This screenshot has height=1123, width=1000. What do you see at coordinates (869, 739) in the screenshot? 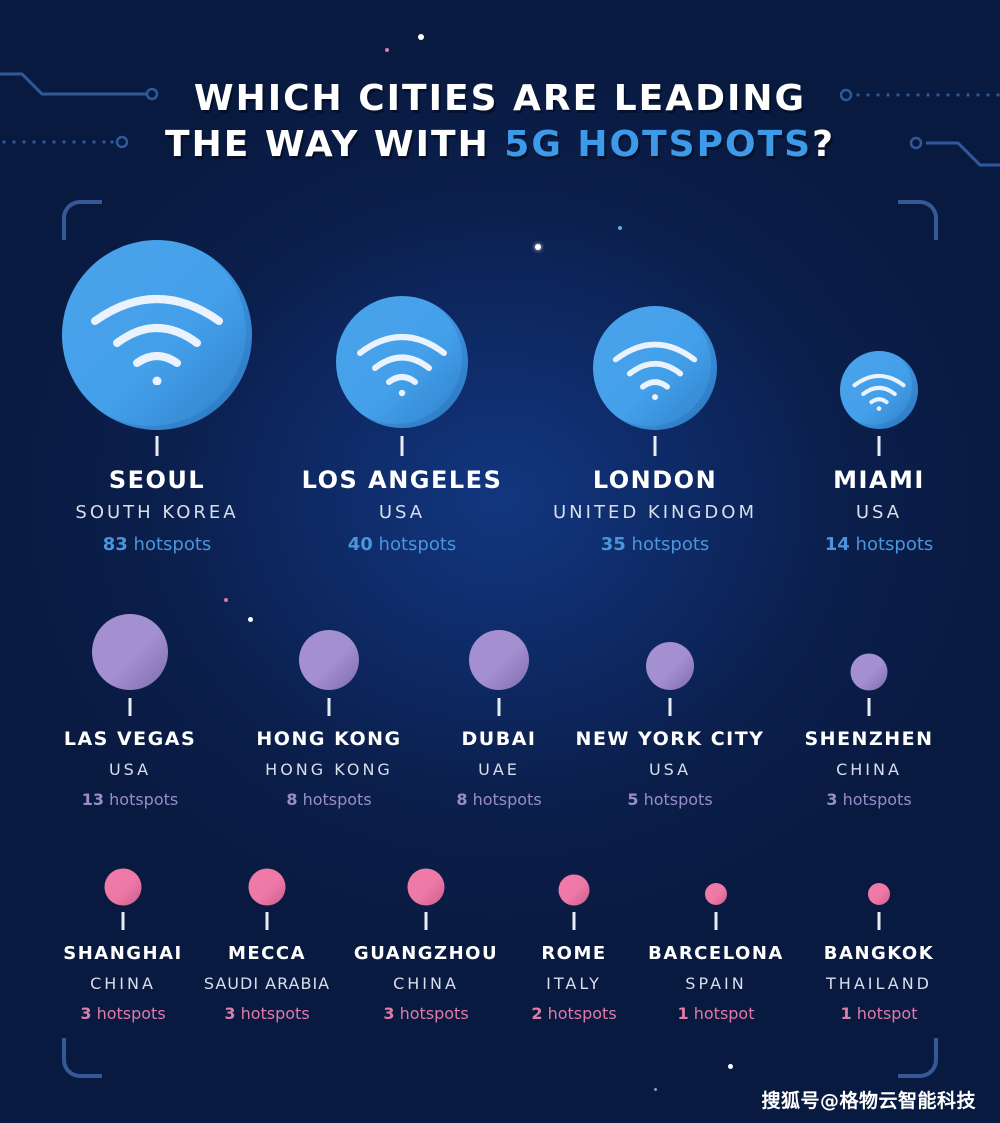
I see `city-name: SHENZHEN` at bounding box center [869, 739].